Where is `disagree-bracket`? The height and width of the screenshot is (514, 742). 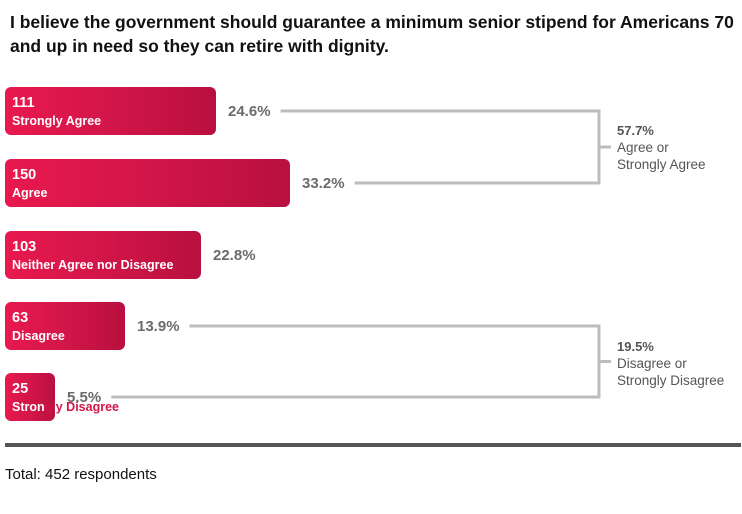
disagree-bracket is located at coordinates (361, 361).